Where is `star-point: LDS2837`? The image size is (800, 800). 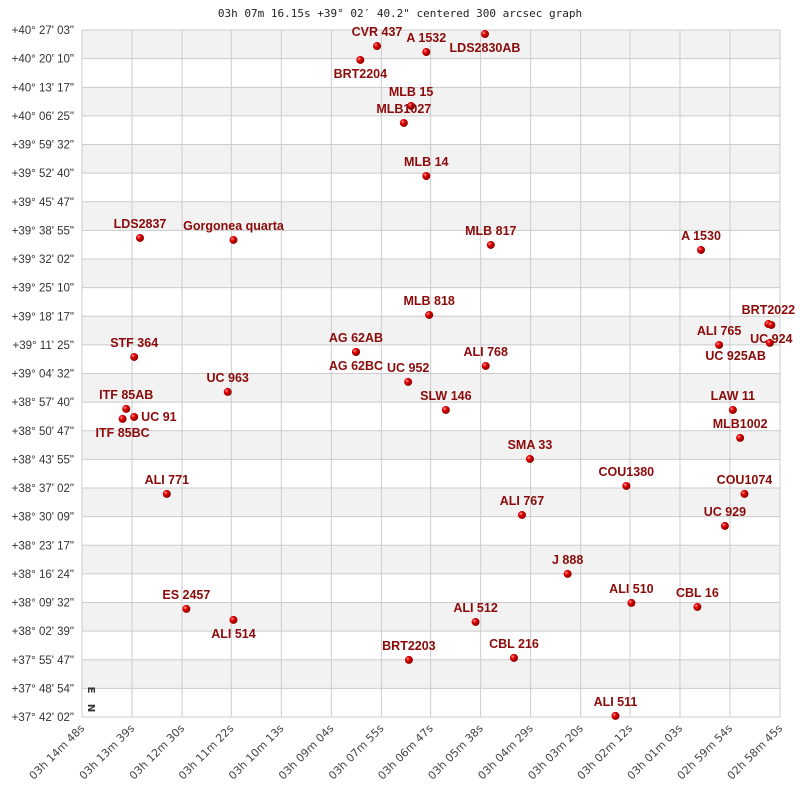
star-point: LDS2837 is located at coordinates (140, 229).